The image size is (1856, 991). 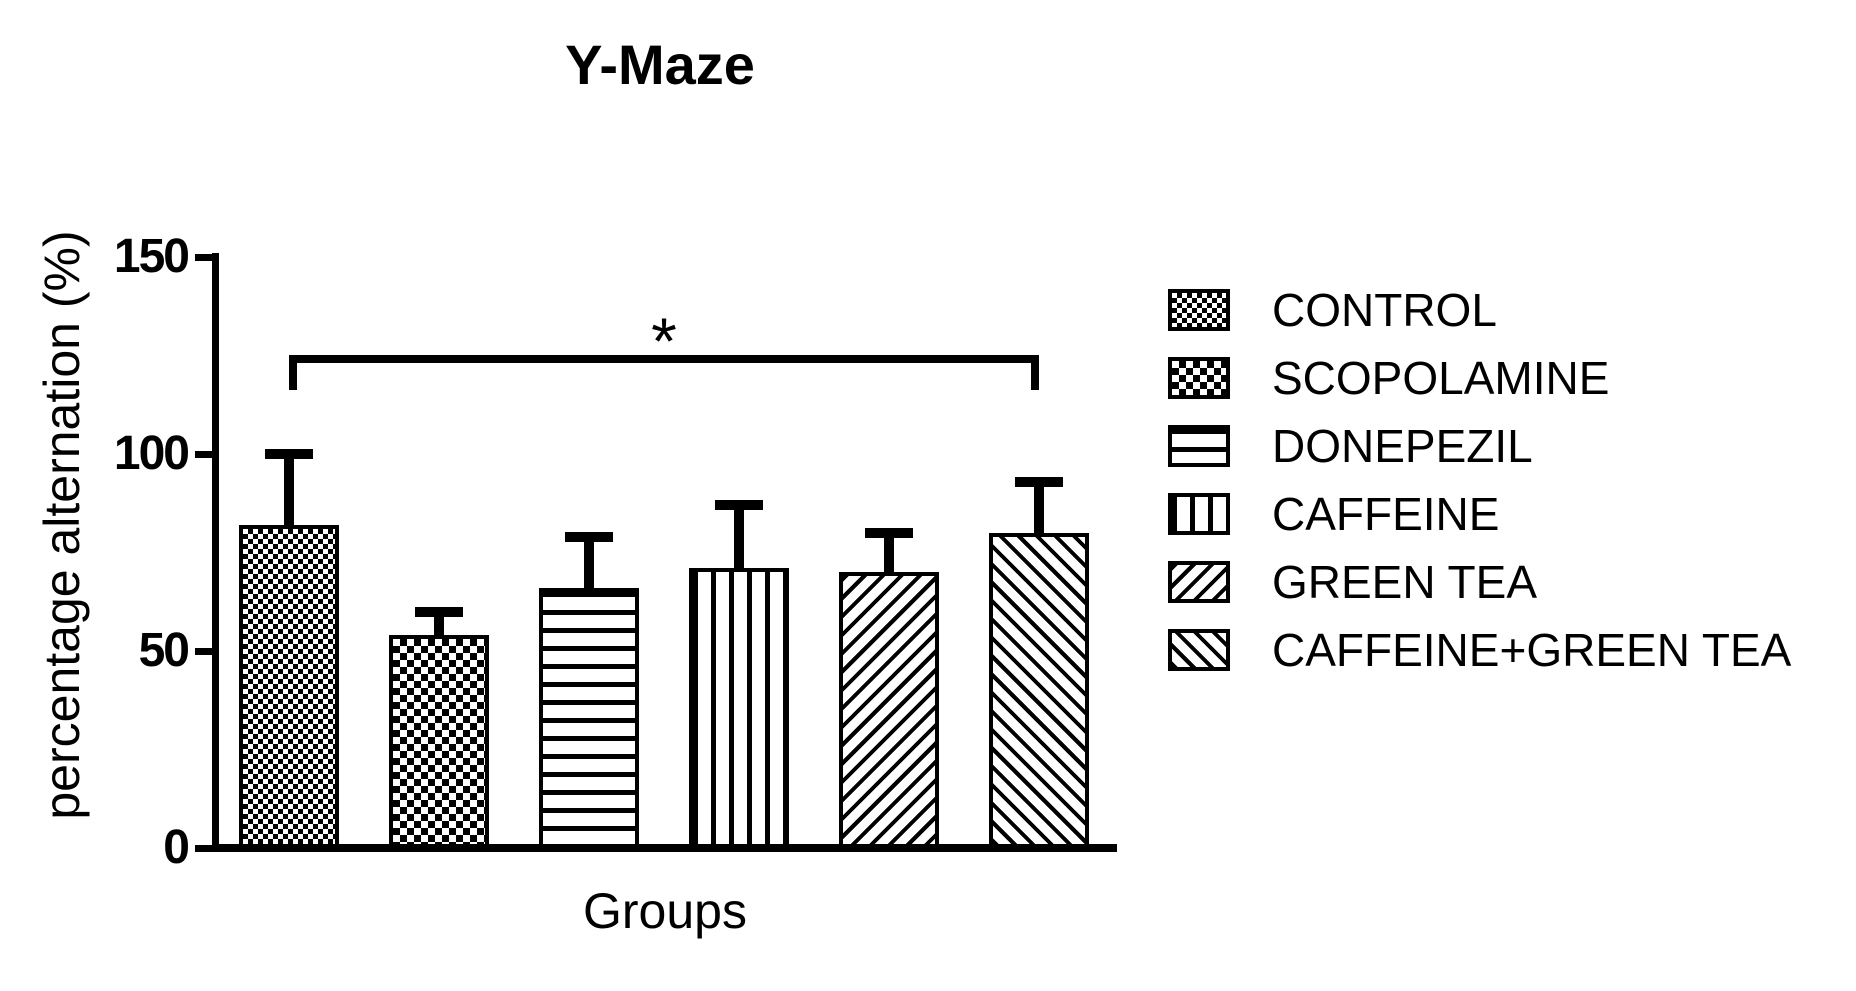 I want to click on y-tick-label: 50, so click(x=164, y=650).